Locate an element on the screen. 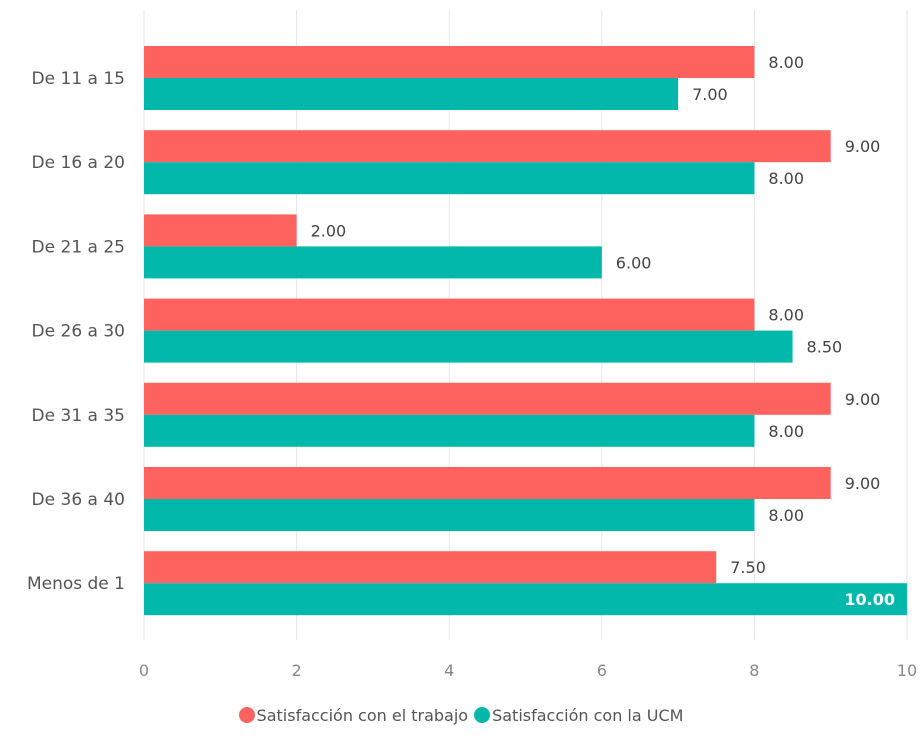 The width and height of the screenshot is (922, 741). value-axis: 0 2 4 6 8 10 is located at coordinates (528, 670).